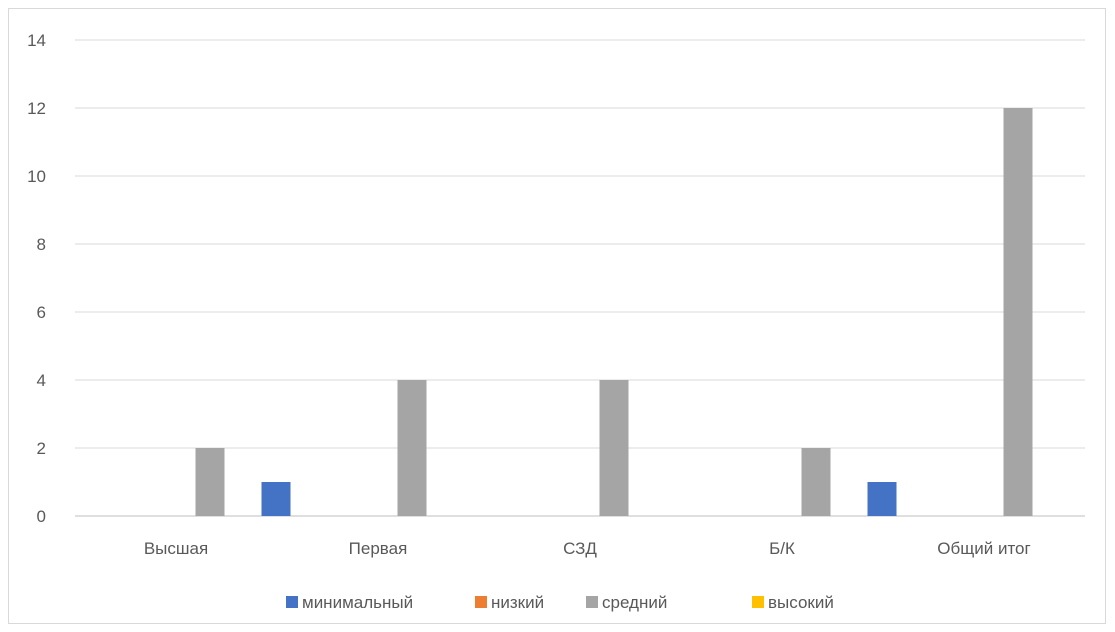 The image size is (1115, 632). Describe the element at coordinates (801, 602) in the screenshot. I see `legend-label: высокий` at that location.